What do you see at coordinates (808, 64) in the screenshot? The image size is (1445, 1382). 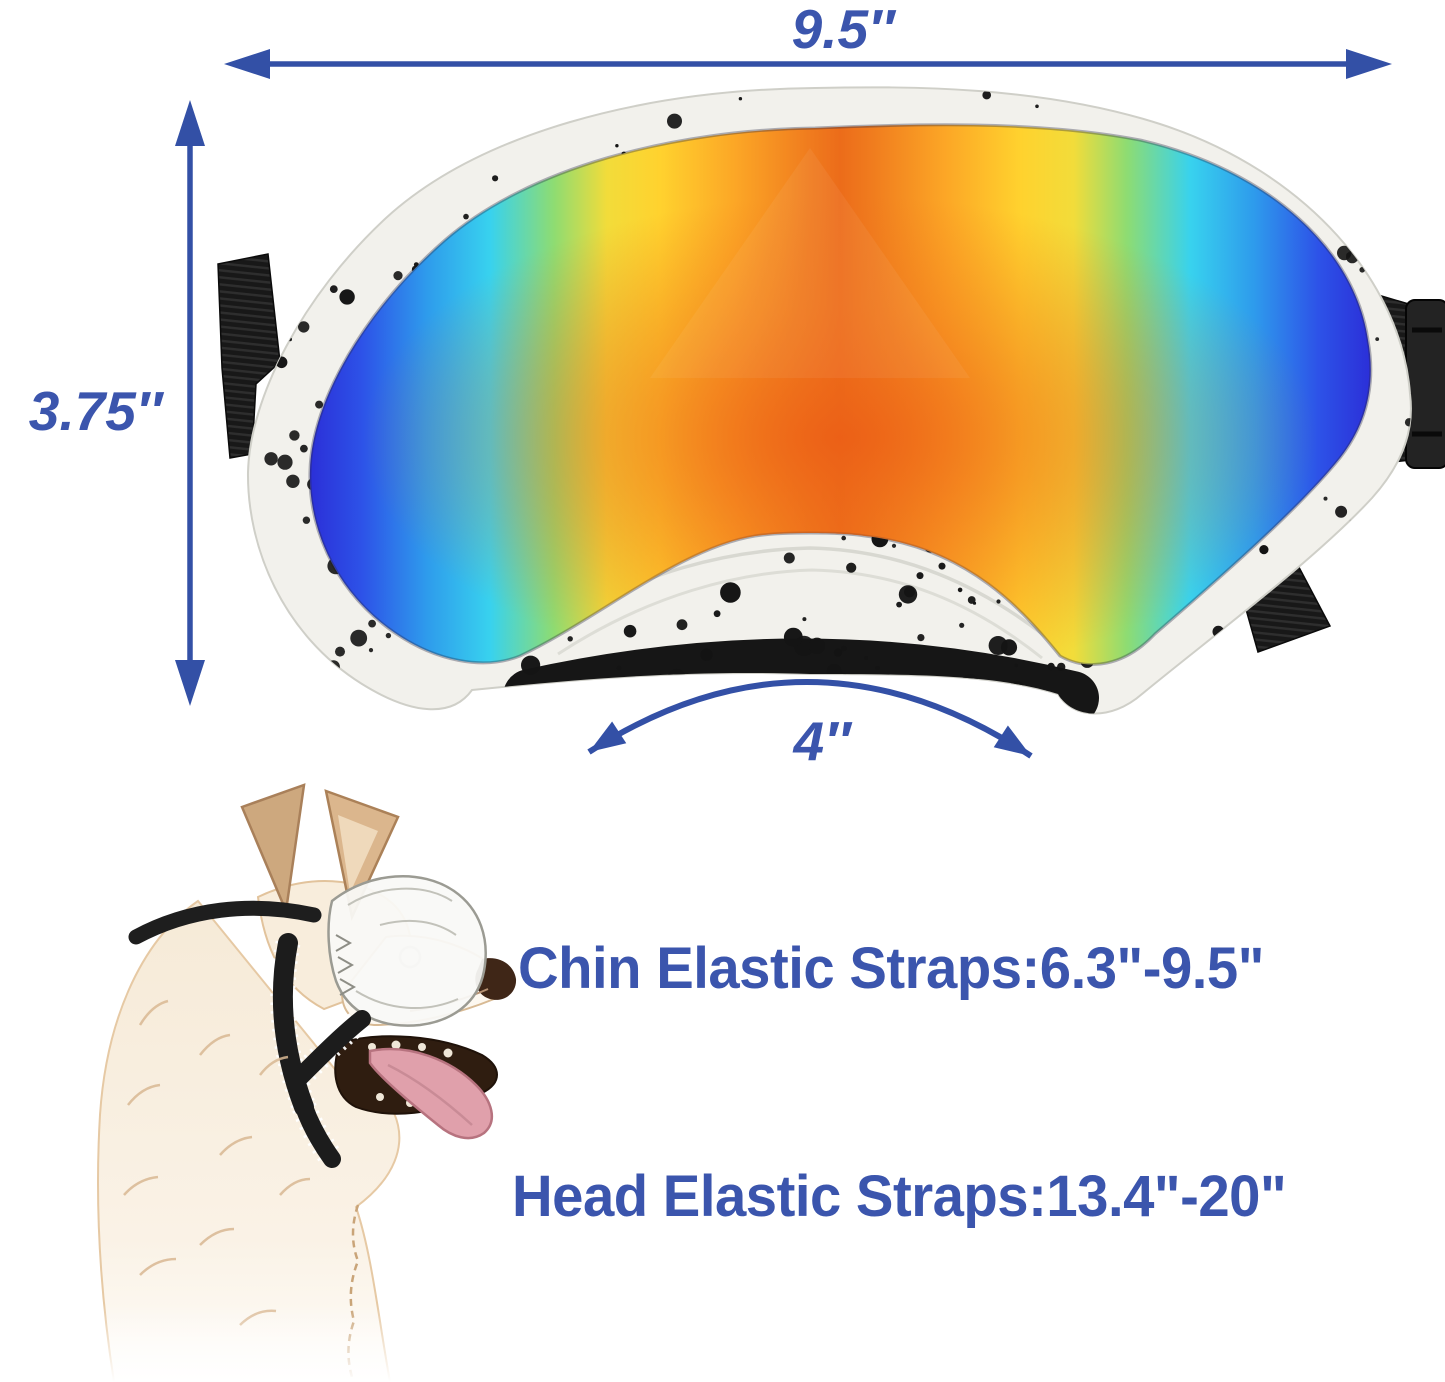 I see `width-arrow-icon` at bounding box center [808, 64].